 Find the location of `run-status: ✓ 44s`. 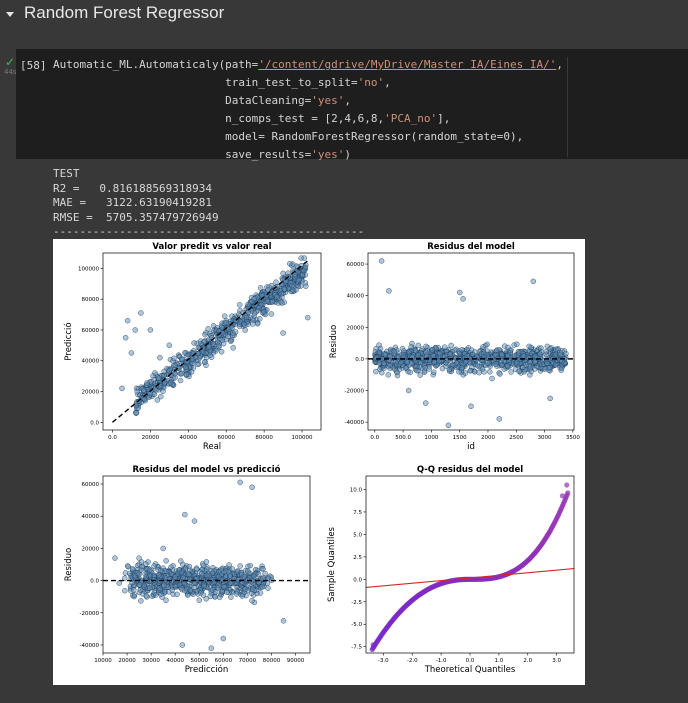

run-status: ✓ 44s is located at coordinates (10, 67).